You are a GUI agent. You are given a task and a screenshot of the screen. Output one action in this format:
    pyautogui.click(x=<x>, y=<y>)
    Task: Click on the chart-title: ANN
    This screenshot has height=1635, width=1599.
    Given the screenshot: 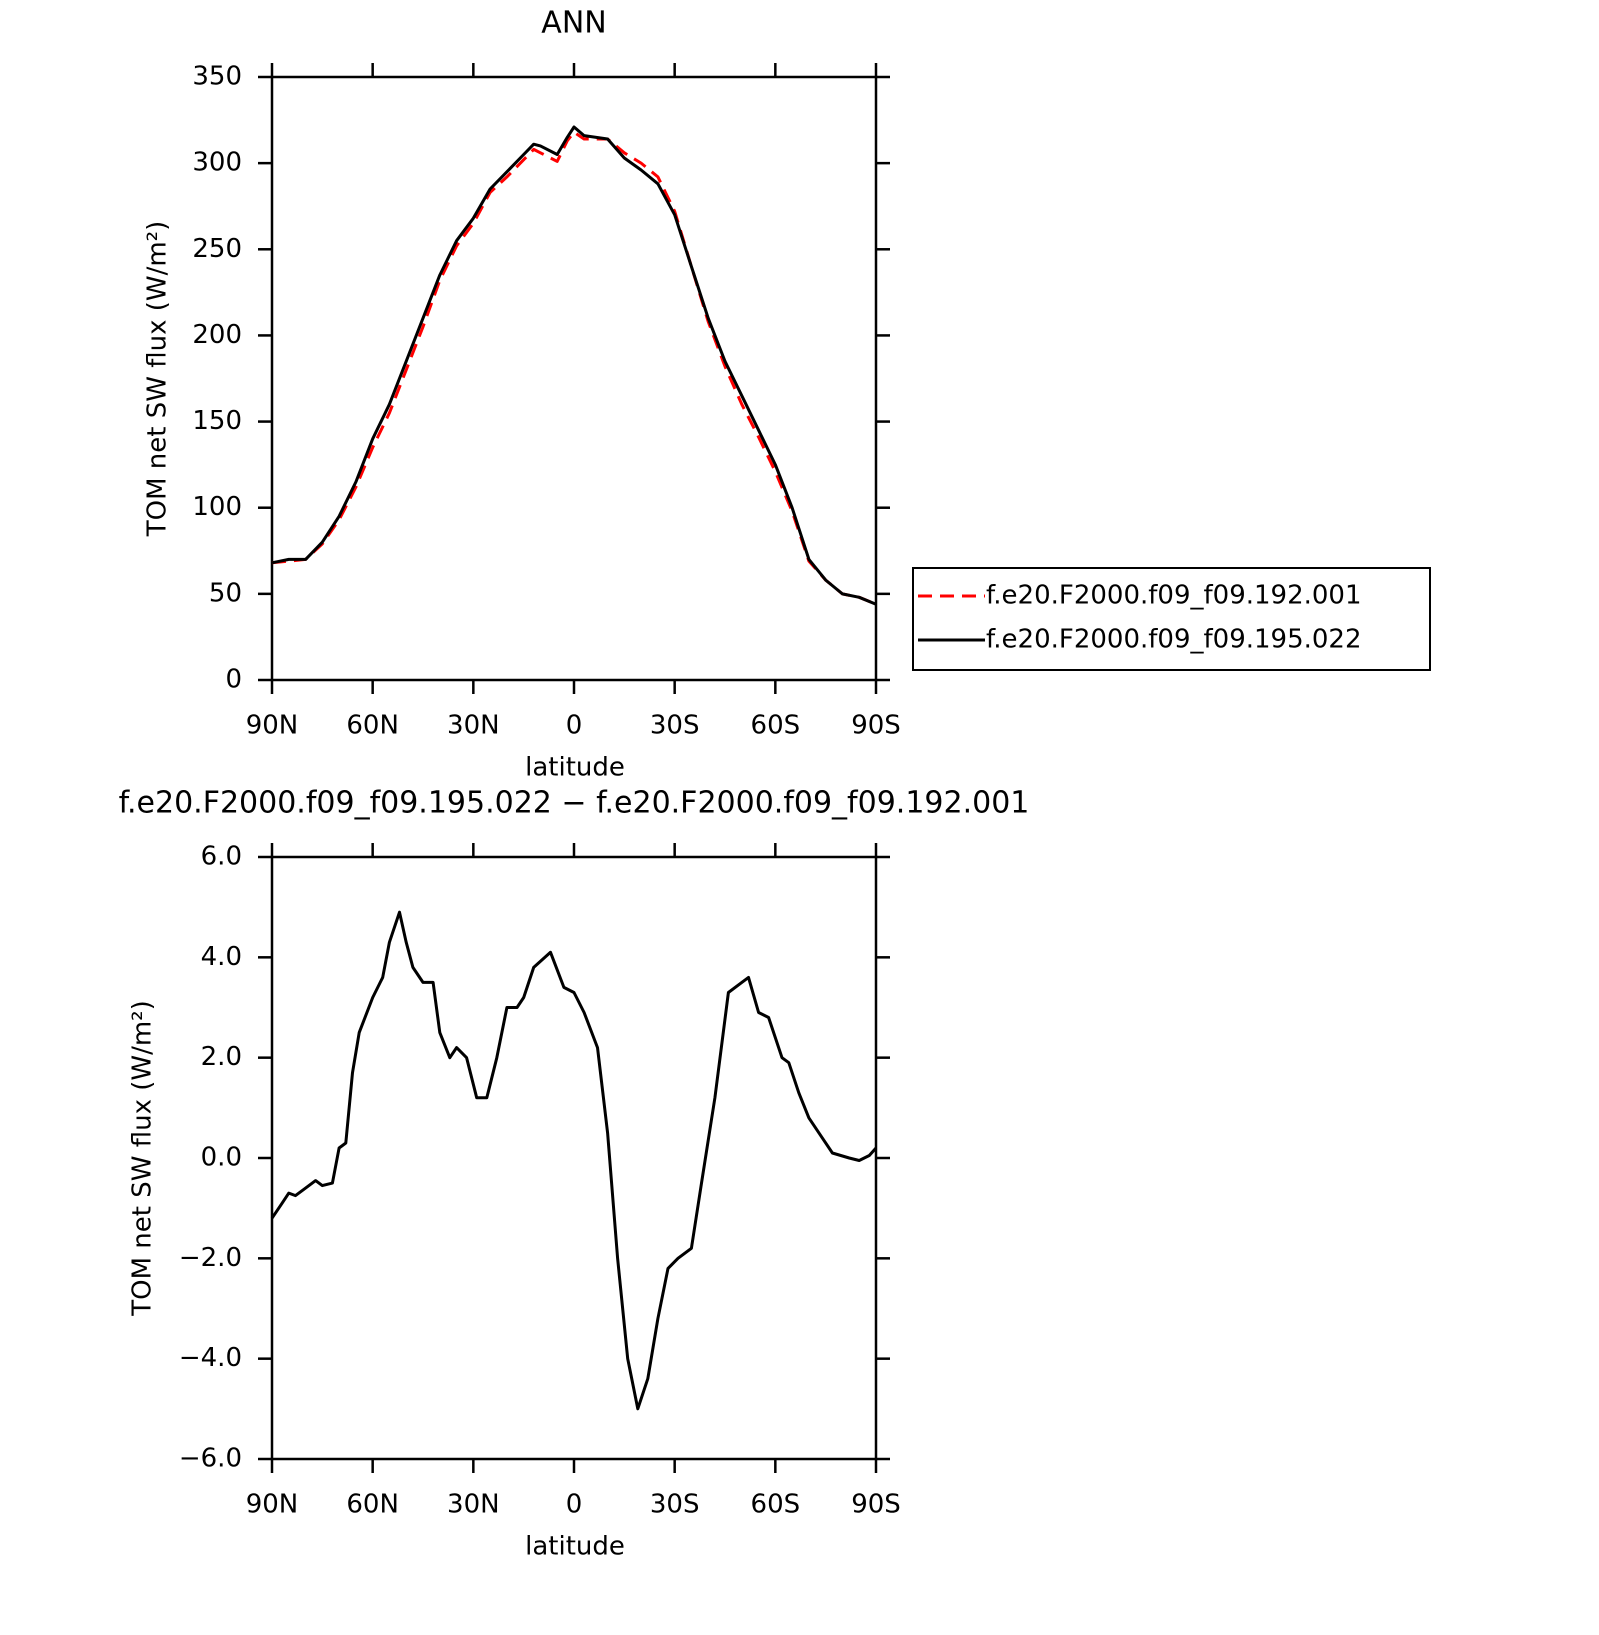 What is the action you would take?
    pyautogui.click(x=573, y=23)
    